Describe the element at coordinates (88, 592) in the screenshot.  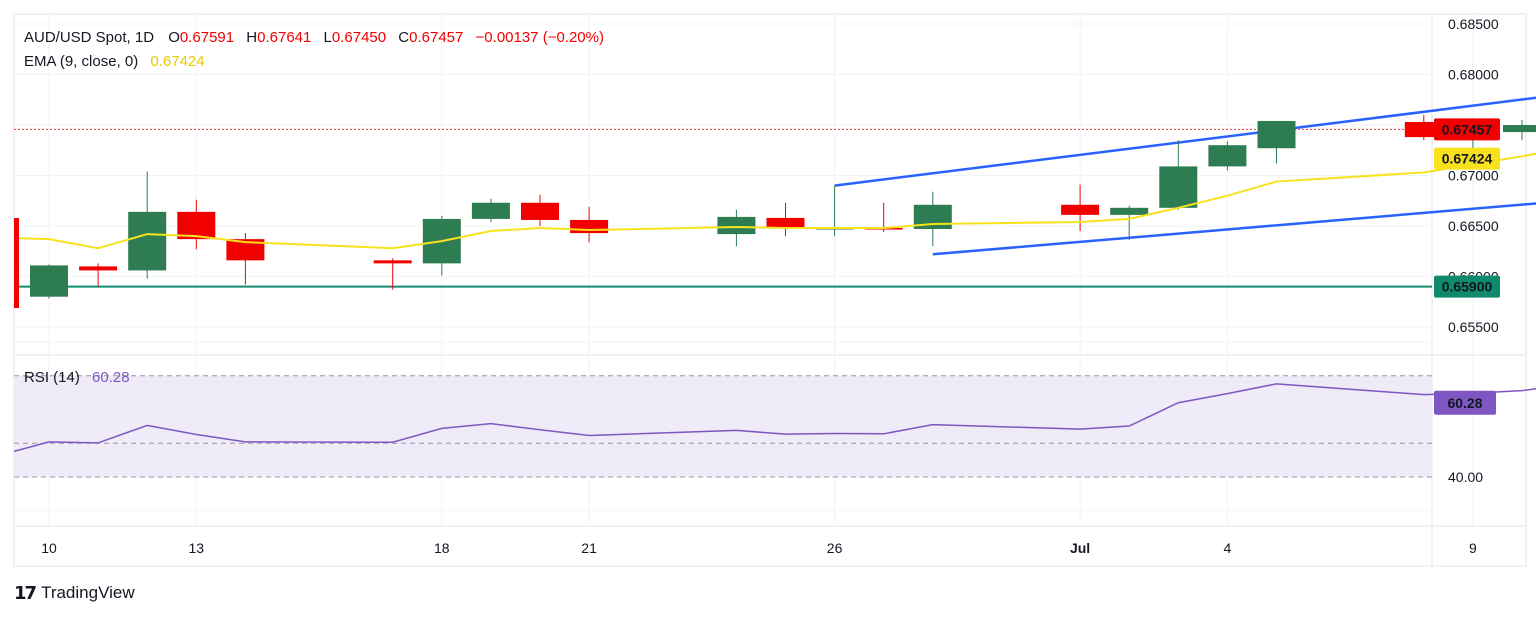
I see `tradingview-logo-text: TradingView` at that location.